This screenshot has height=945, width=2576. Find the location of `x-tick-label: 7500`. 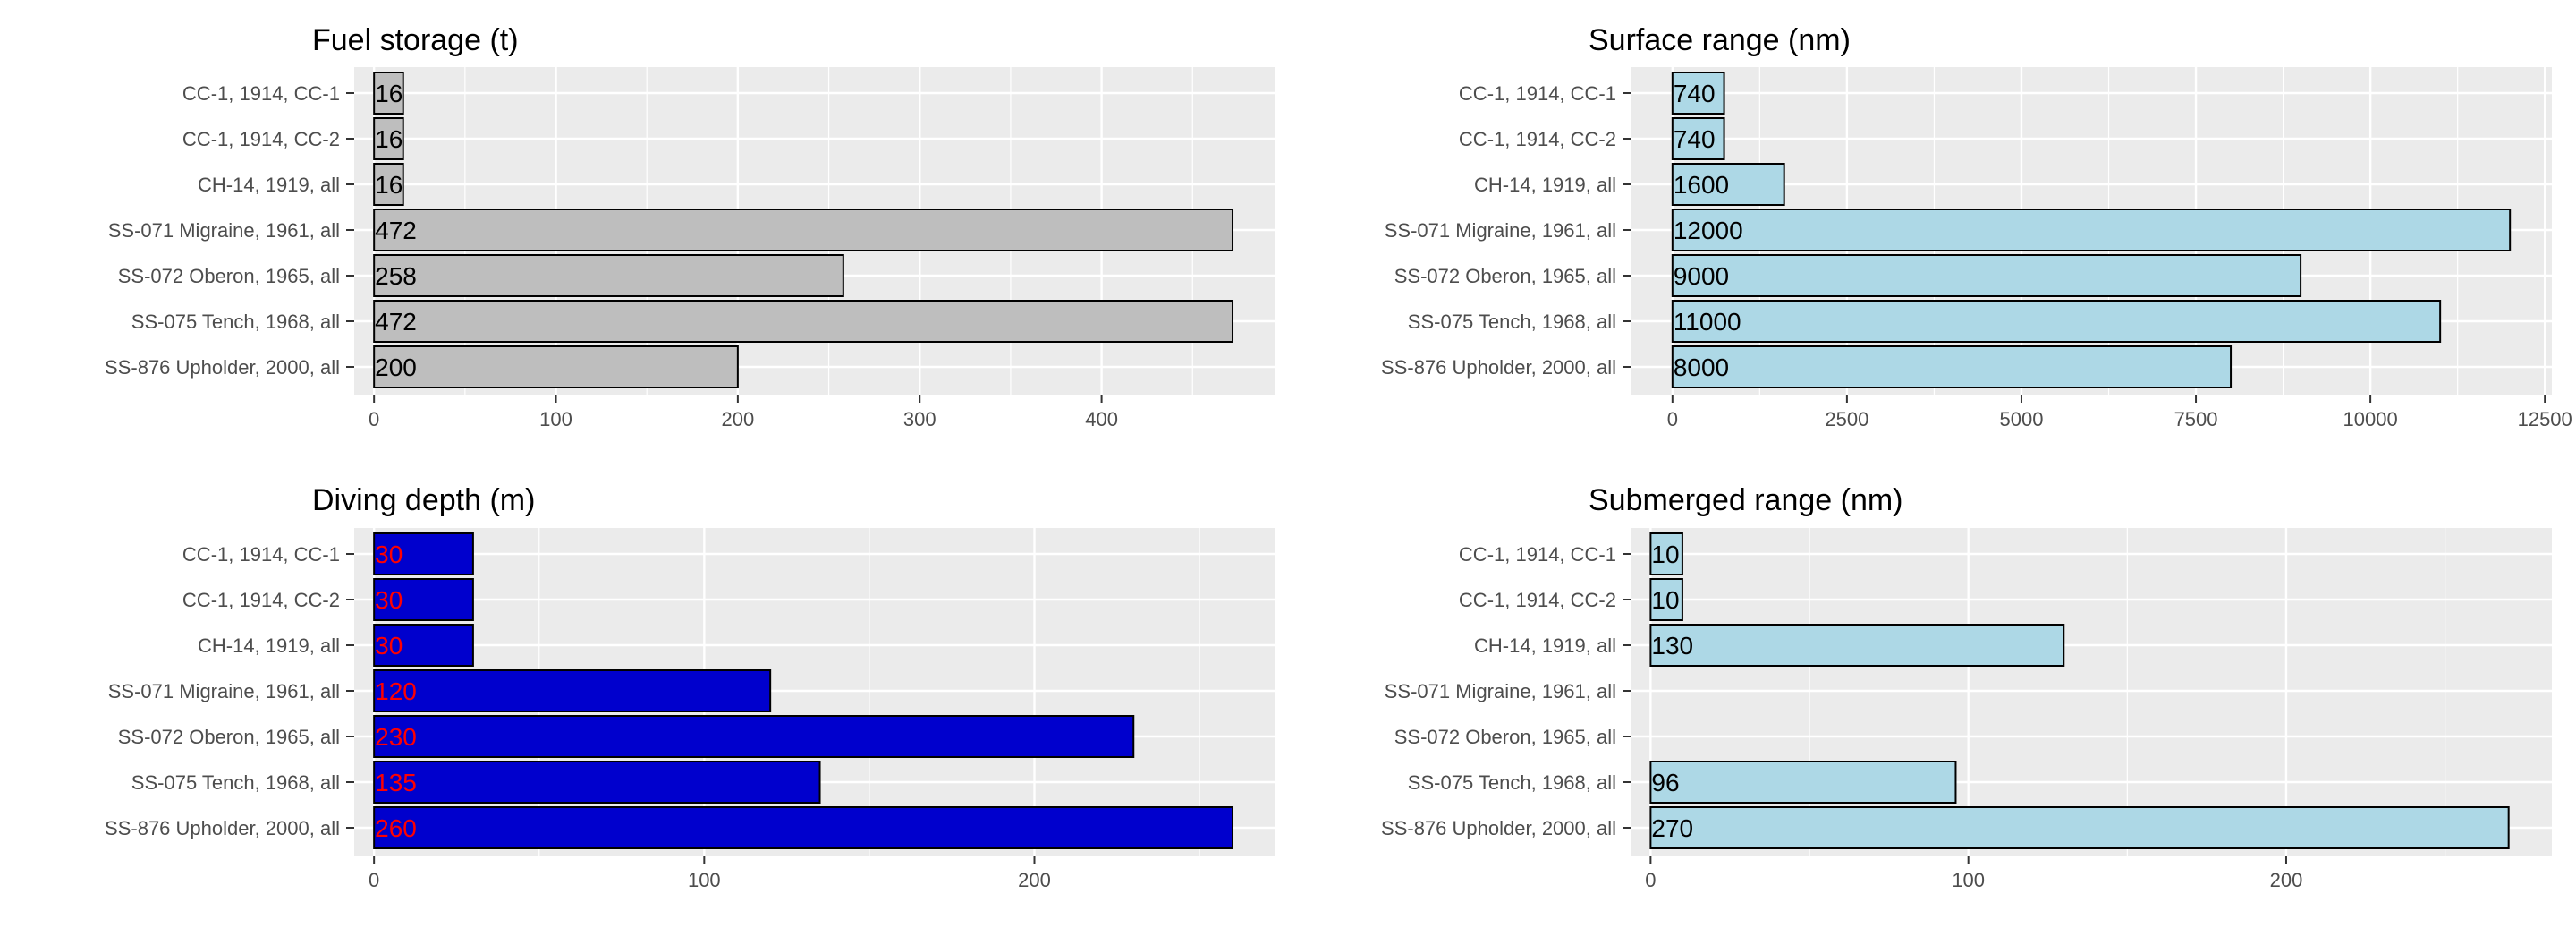

x-tick-label: 7500 is located at coordinates (2196, 419).